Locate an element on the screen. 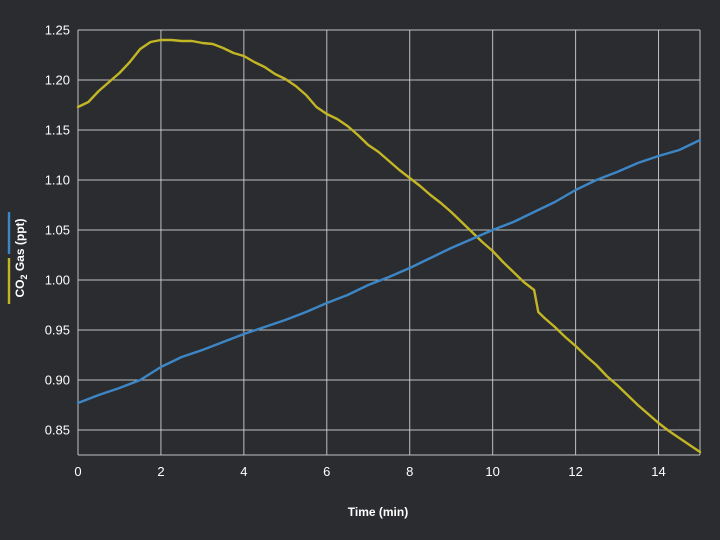 The image size is (720, 540). y-tick-label: 1.05 is located at coordinates (57, 230).